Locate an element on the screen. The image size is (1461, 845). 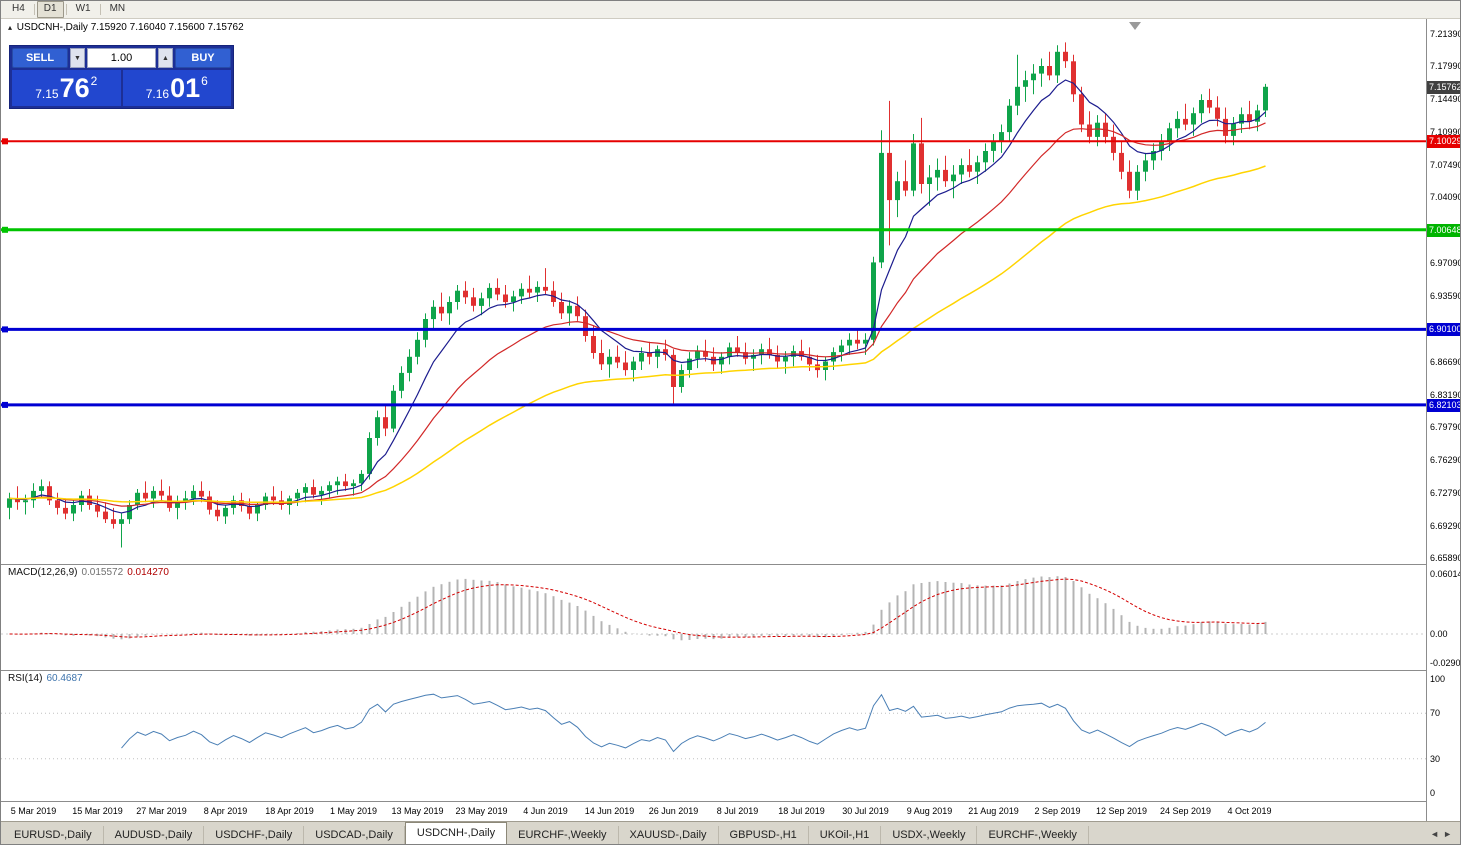
price-axis-label: 6.69290 is located at coordinates (1445, 526).